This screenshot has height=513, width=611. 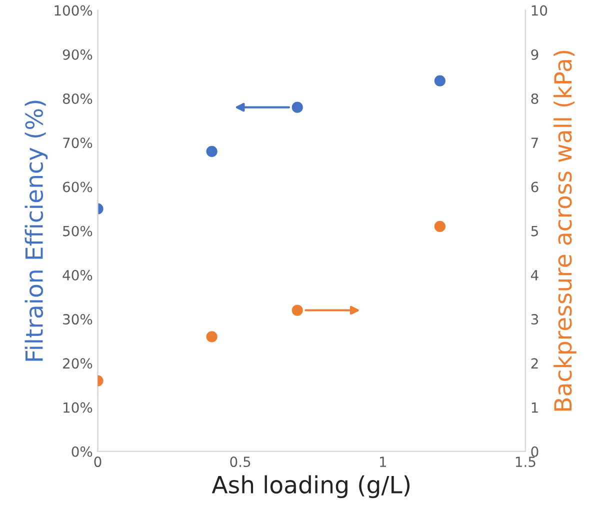 What do you see at coordinates (77, 98) in the screenshot?
I see `y-tick-label: 80%` at bounding box center [77, 98].